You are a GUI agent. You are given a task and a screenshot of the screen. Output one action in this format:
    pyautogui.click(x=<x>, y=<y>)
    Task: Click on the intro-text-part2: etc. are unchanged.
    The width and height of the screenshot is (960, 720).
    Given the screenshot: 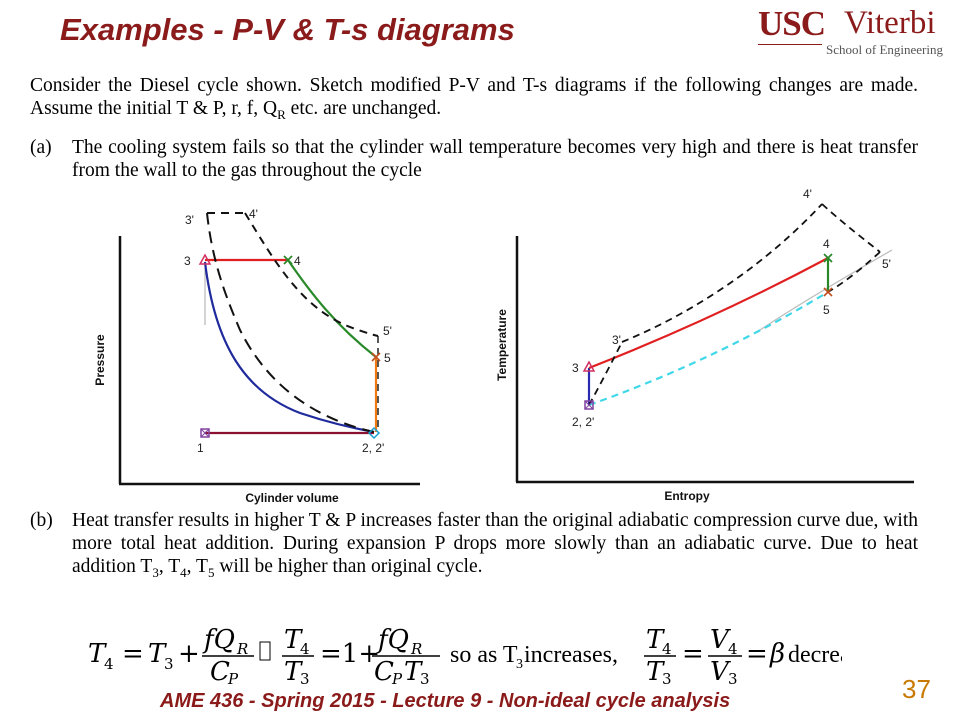 What is the action you would take?
    pyautogui.click(x=363, y=108)
    